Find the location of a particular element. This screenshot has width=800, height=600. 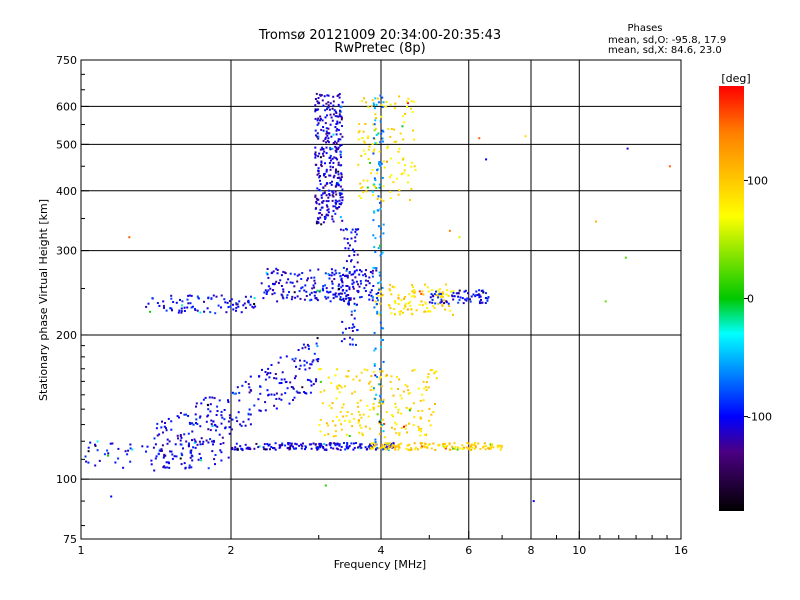

colorbar-label: [deg] is located at coordinates (735, 78).